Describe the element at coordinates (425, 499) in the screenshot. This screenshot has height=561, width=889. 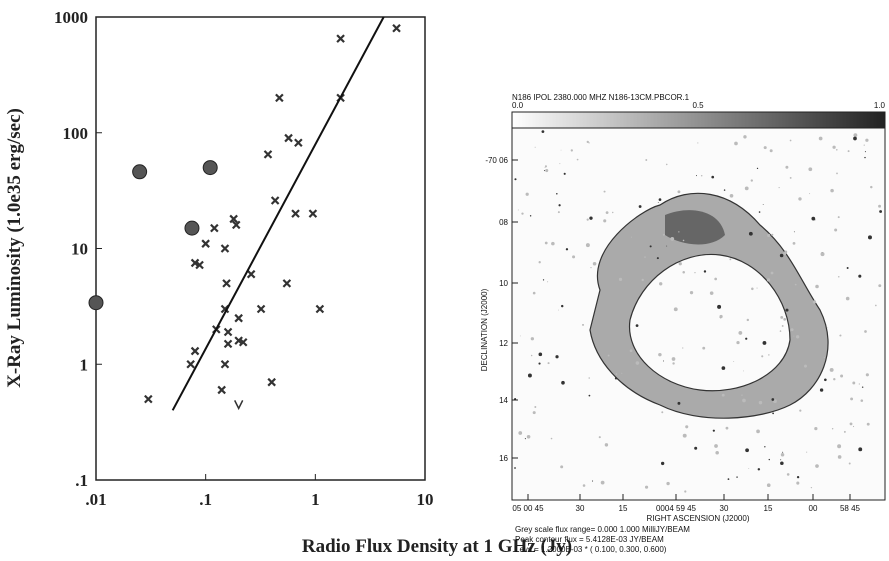
I see `x-tick-label: 10` at that location.